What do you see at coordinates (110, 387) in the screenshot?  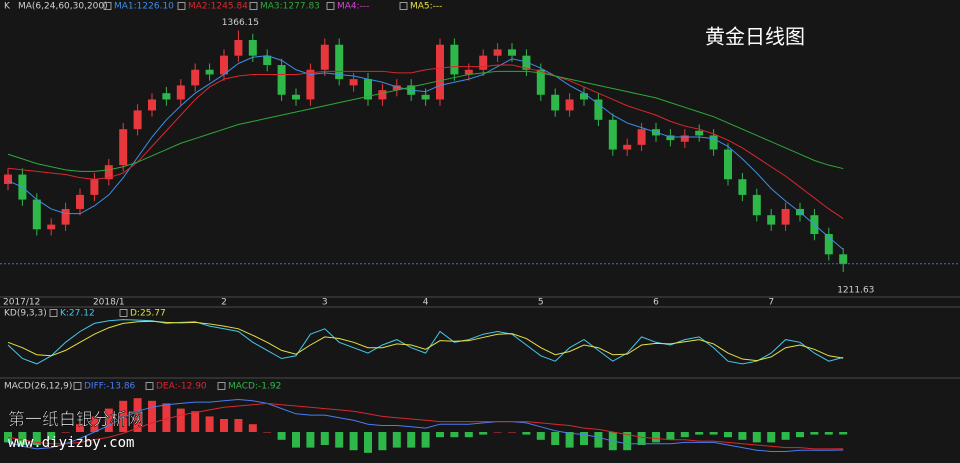 I see `legend-label: DIFF:-13.86` at bounding box center [110, 387].